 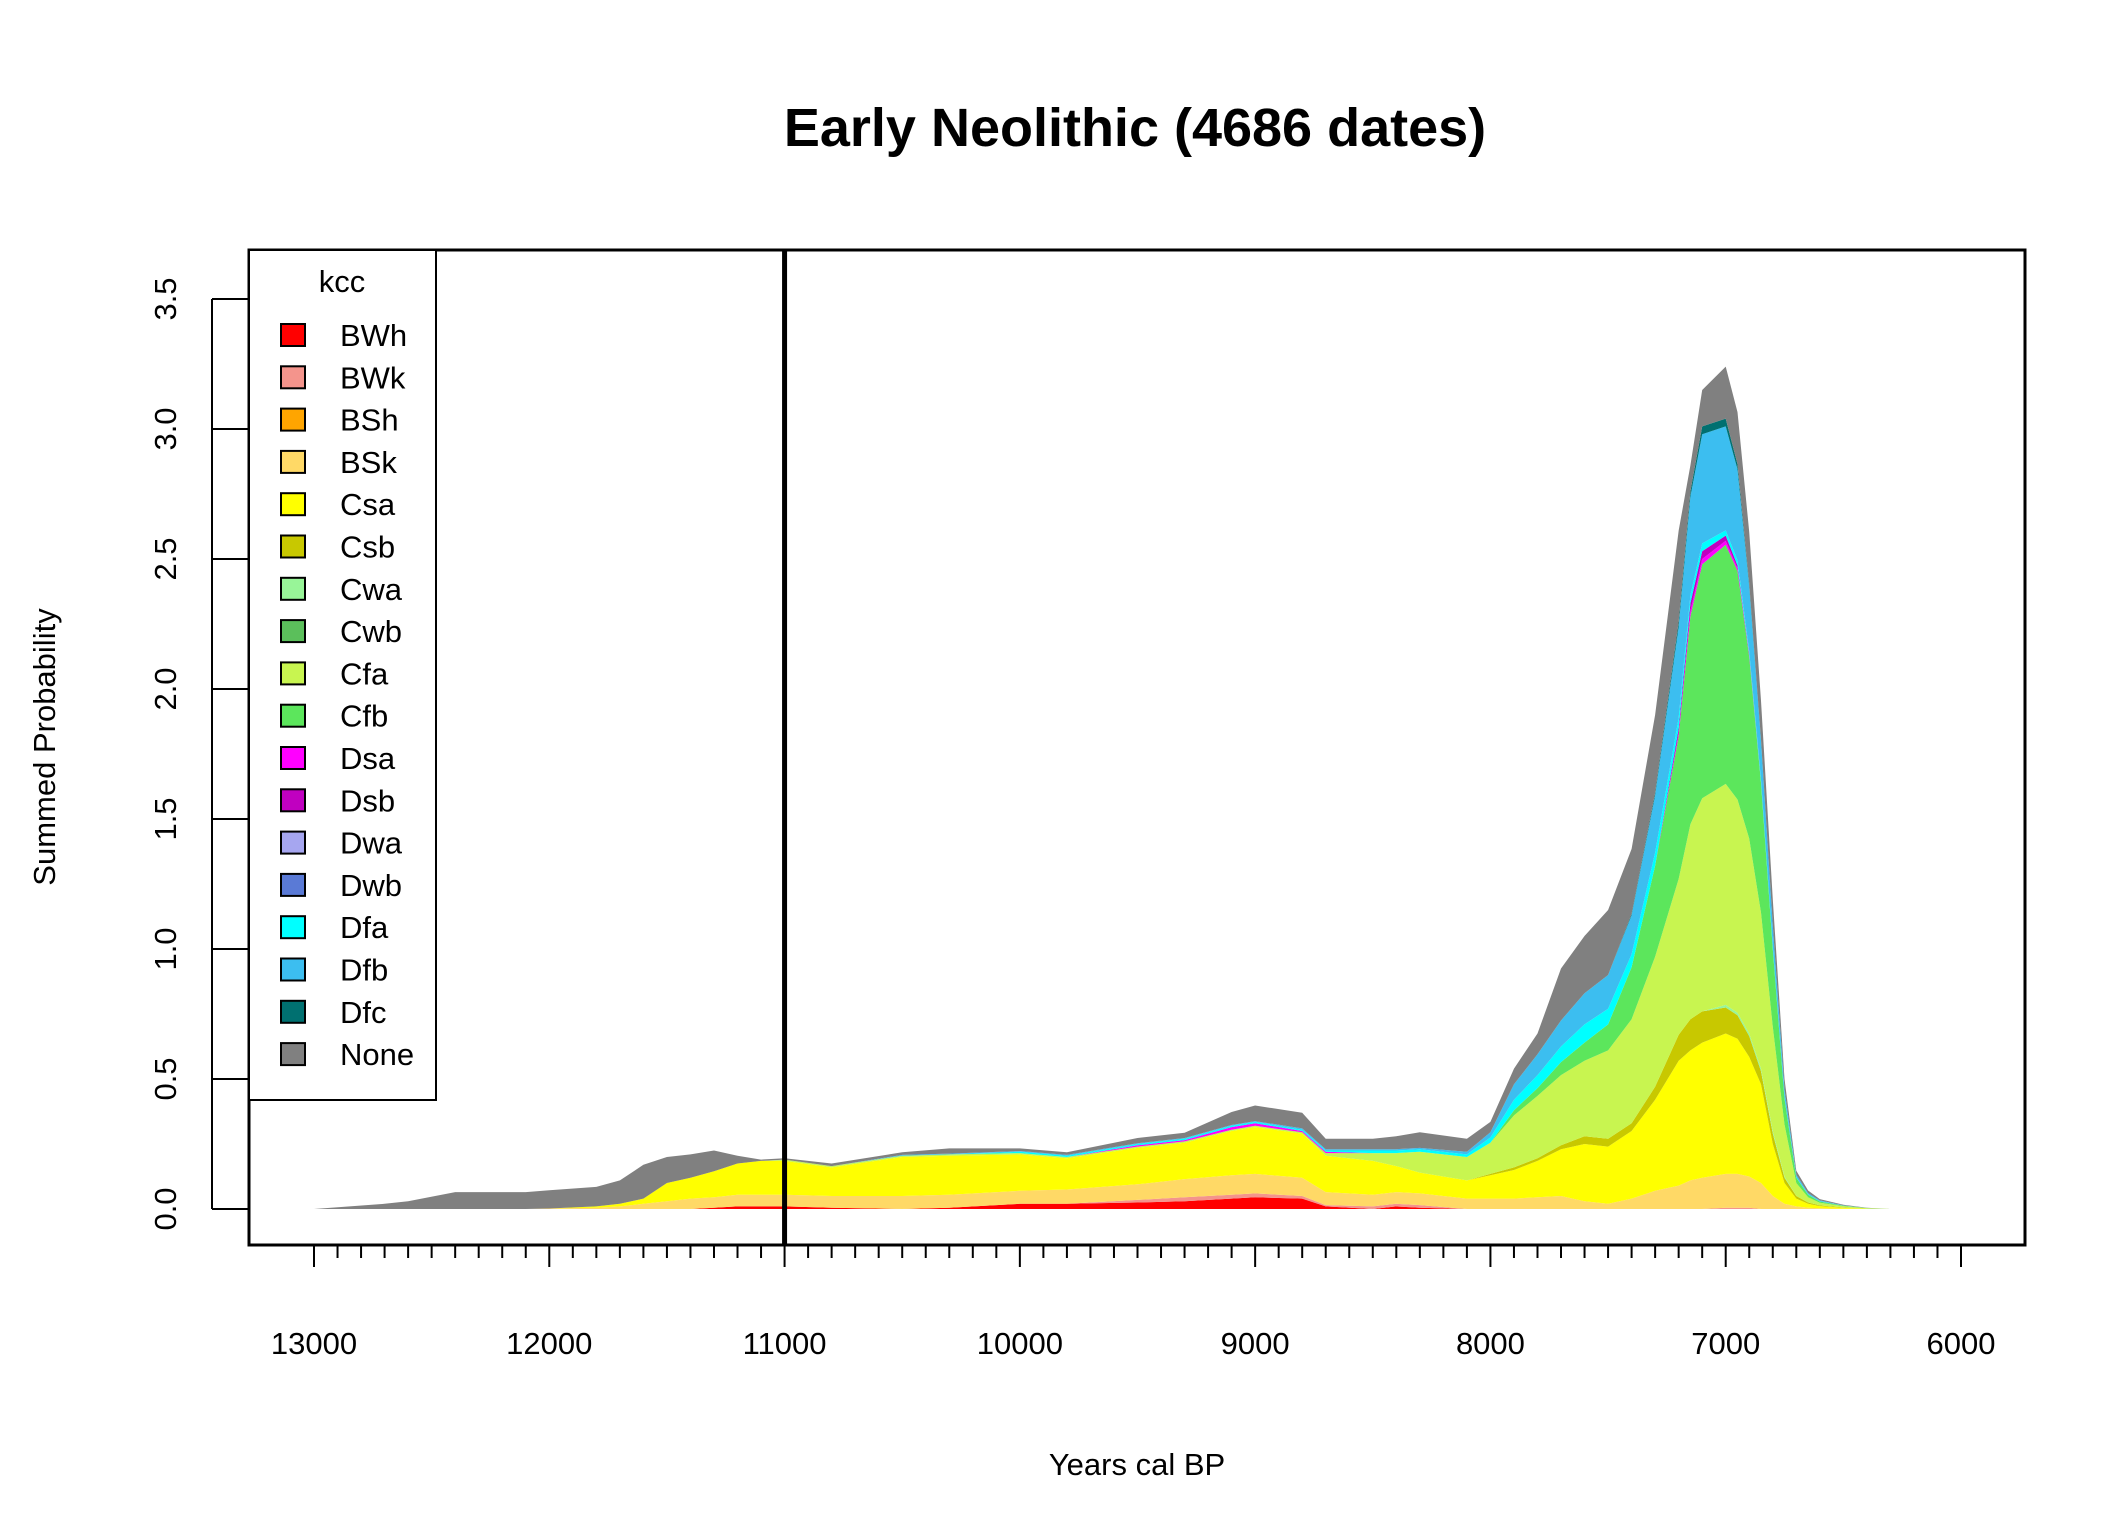 What do you see at coordinates (368, 504) in the screenshot?
I see `legend-label-csa: Csa` at bounding box center [368, 504].